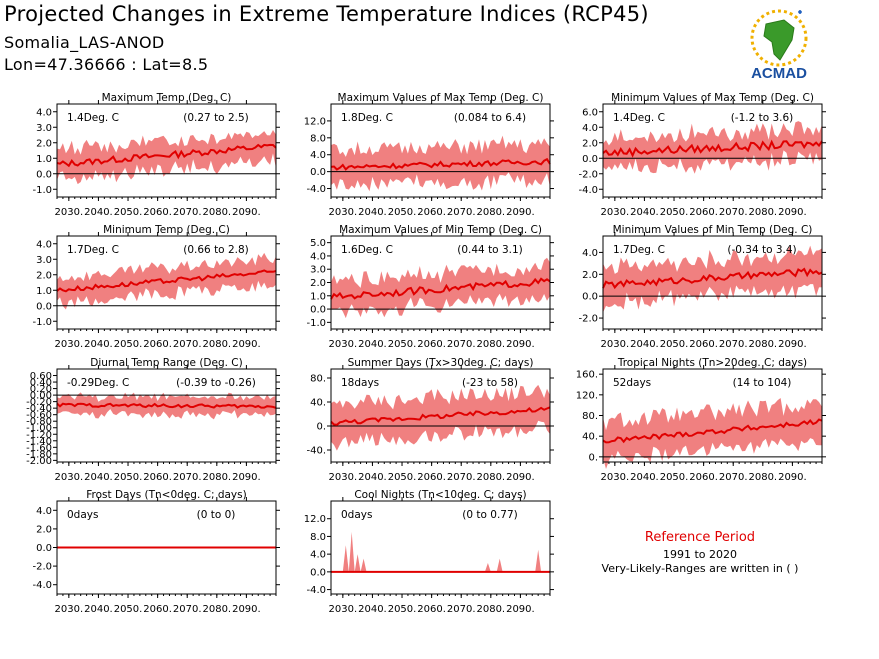 The width and height of the screenshot is (879, 659). Describe the element at coordinates (44, 159) in the screenshot. I see `y-tick-label: 1.0` at that location.